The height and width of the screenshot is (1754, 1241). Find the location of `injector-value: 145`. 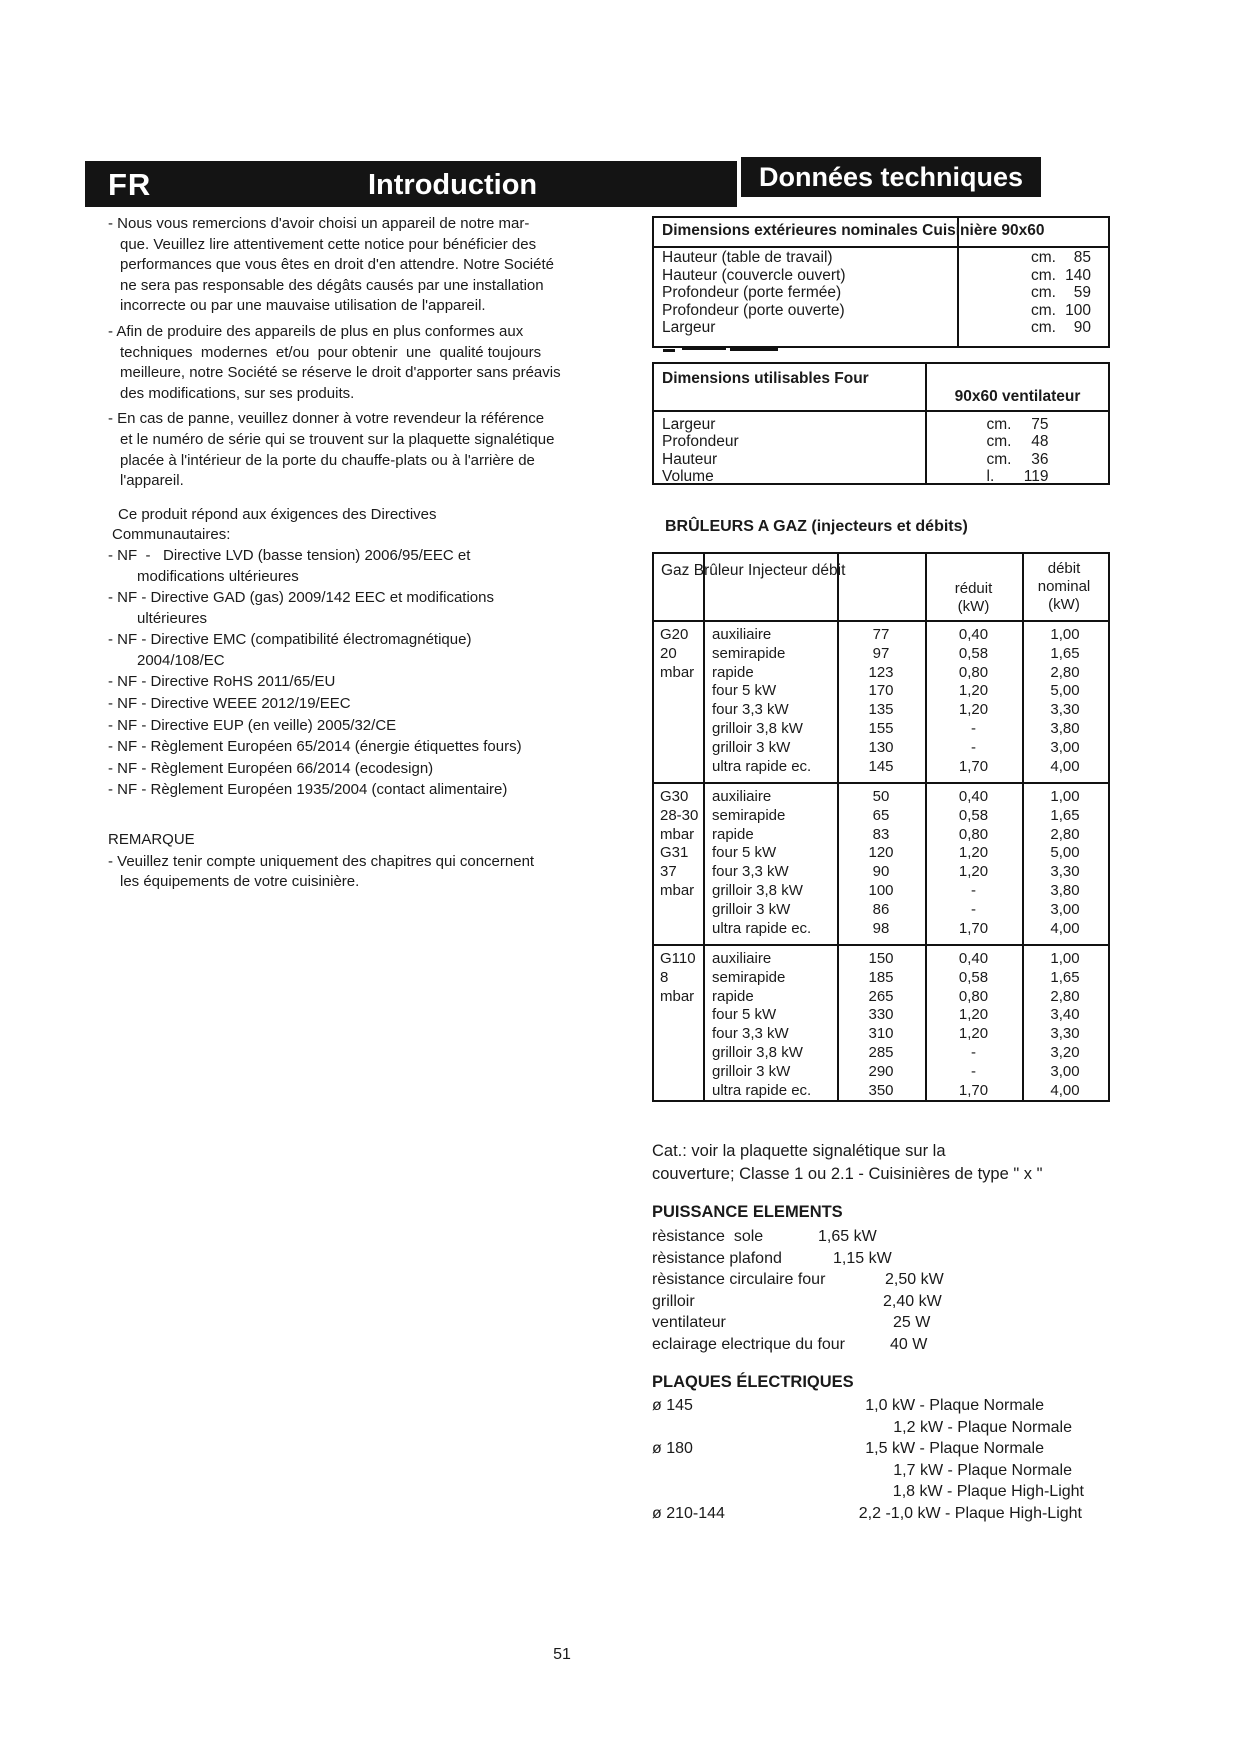

injector-value: 145 is located at coordinates (881, 766).